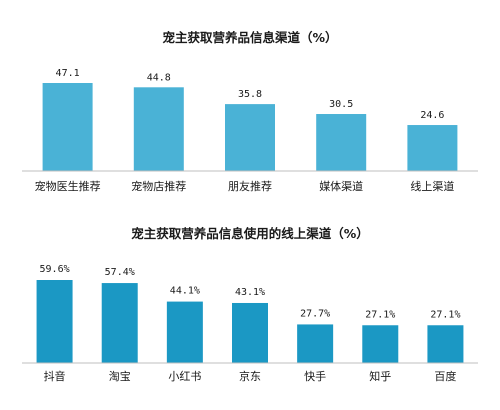  I want to click on chart-1-value-label-4: 30.5, so click(341, 104).